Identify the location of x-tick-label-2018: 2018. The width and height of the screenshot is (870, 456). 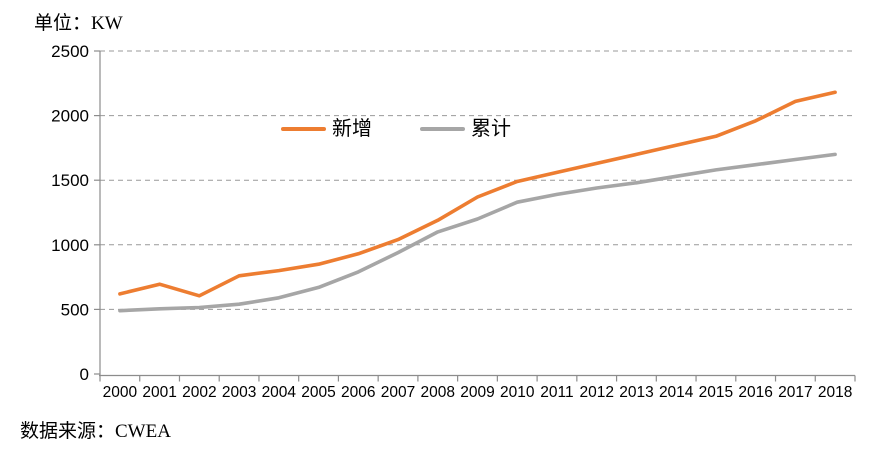
(835, 392).